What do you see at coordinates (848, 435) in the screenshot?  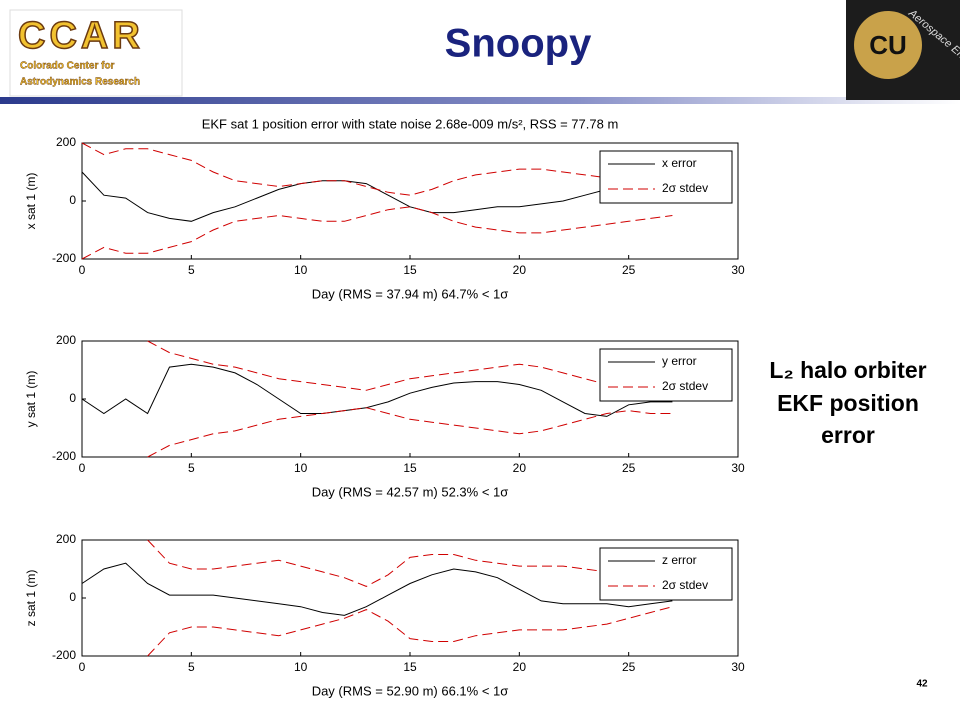 I see `side-text: error` at bounding box center [848, 435].